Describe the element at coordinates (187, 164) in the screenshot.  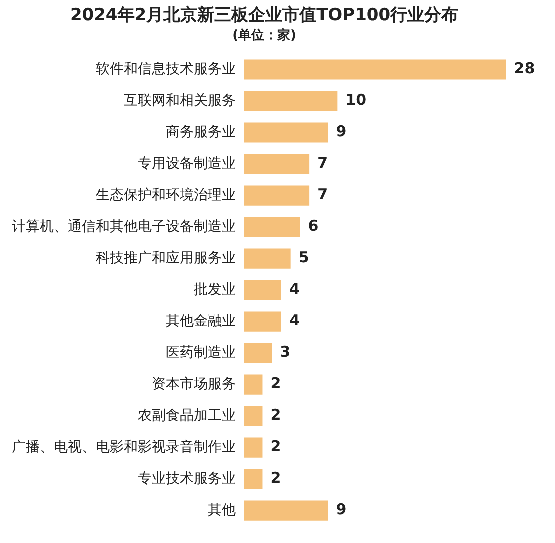
I see `y-tick-label: 专用设备制造业` at that location.